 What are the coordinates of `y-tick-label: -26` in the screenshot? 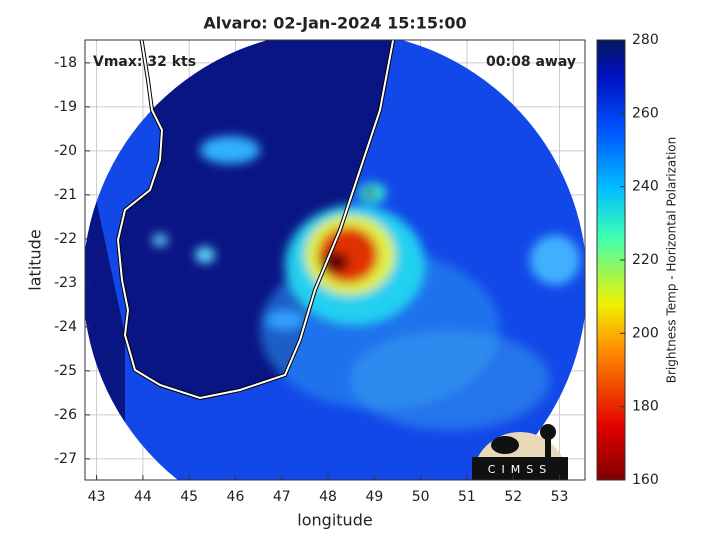 It's located at (65, 415).